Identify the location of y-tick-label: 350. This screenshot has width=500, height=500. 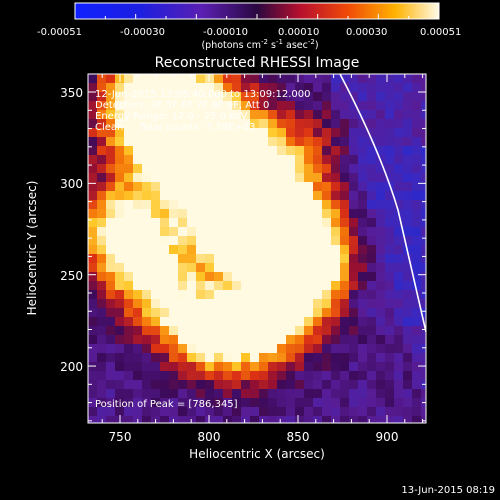
(71, 93).